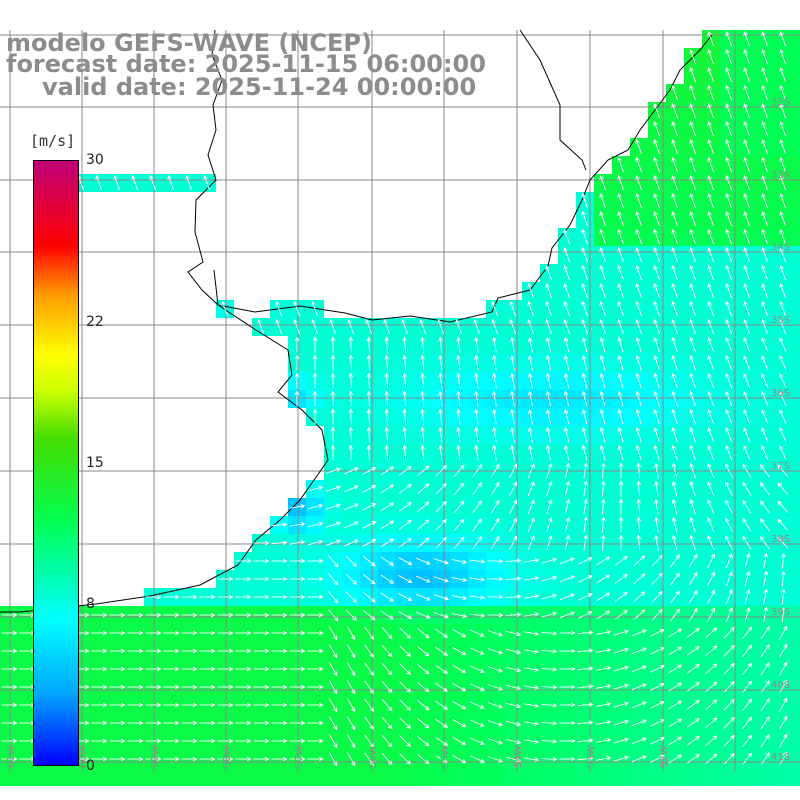 Image resolution: width=800 pixels, height=800 pixels. I want to click on lon-label: 56W, so click(373, 756).